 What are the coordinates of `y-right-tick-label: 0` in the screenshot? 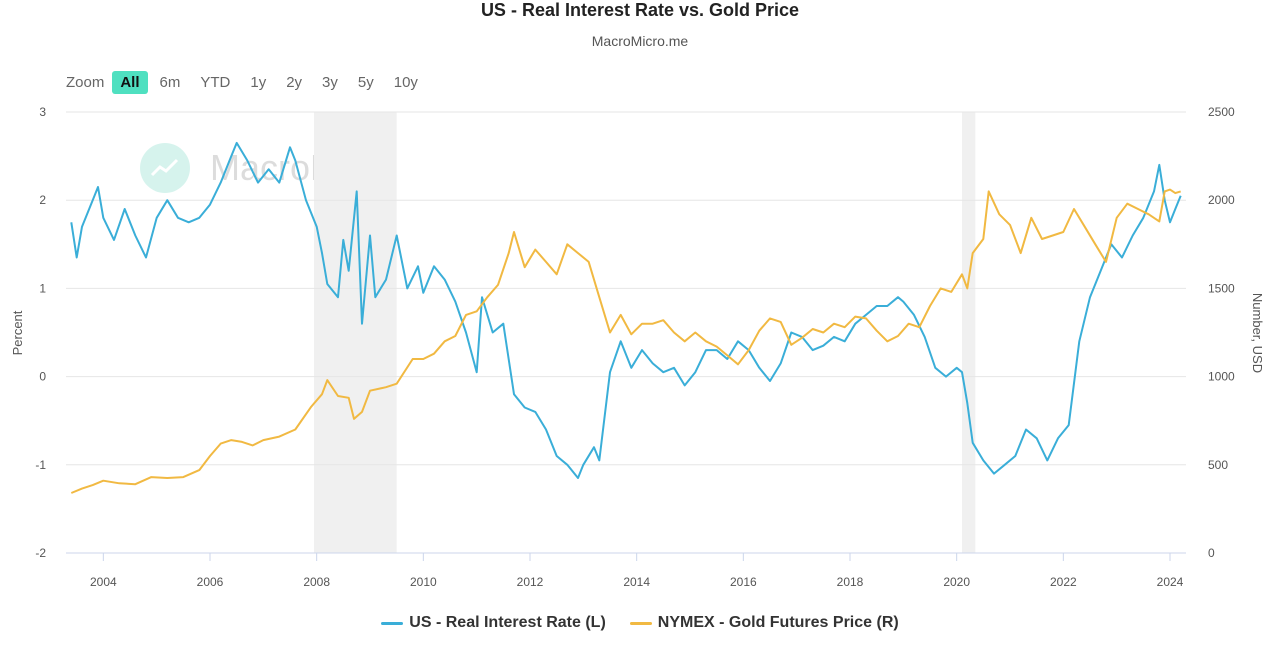 It's located at (1211, 553).